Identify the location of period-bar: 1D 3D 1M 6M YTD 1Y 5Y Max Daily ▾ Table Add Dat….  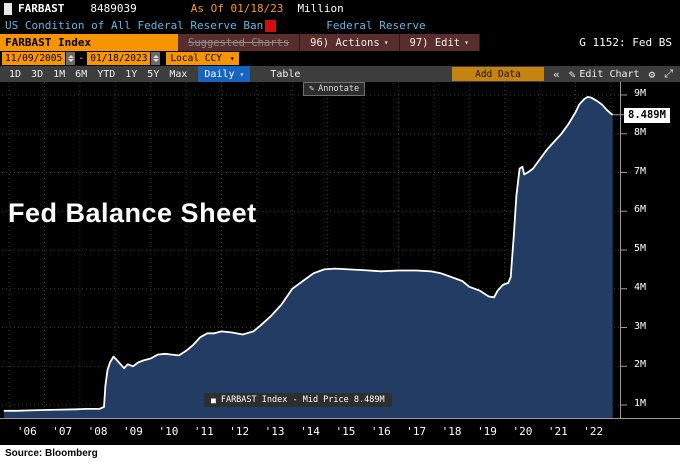
(340, 74).